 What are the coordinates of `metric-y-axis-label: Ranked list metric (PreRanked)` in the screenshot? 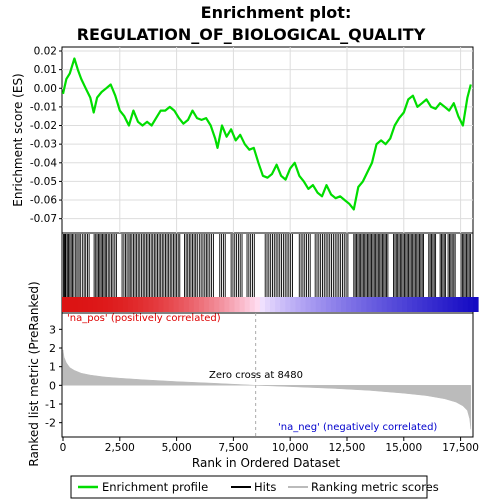 It's located at (34, 373).